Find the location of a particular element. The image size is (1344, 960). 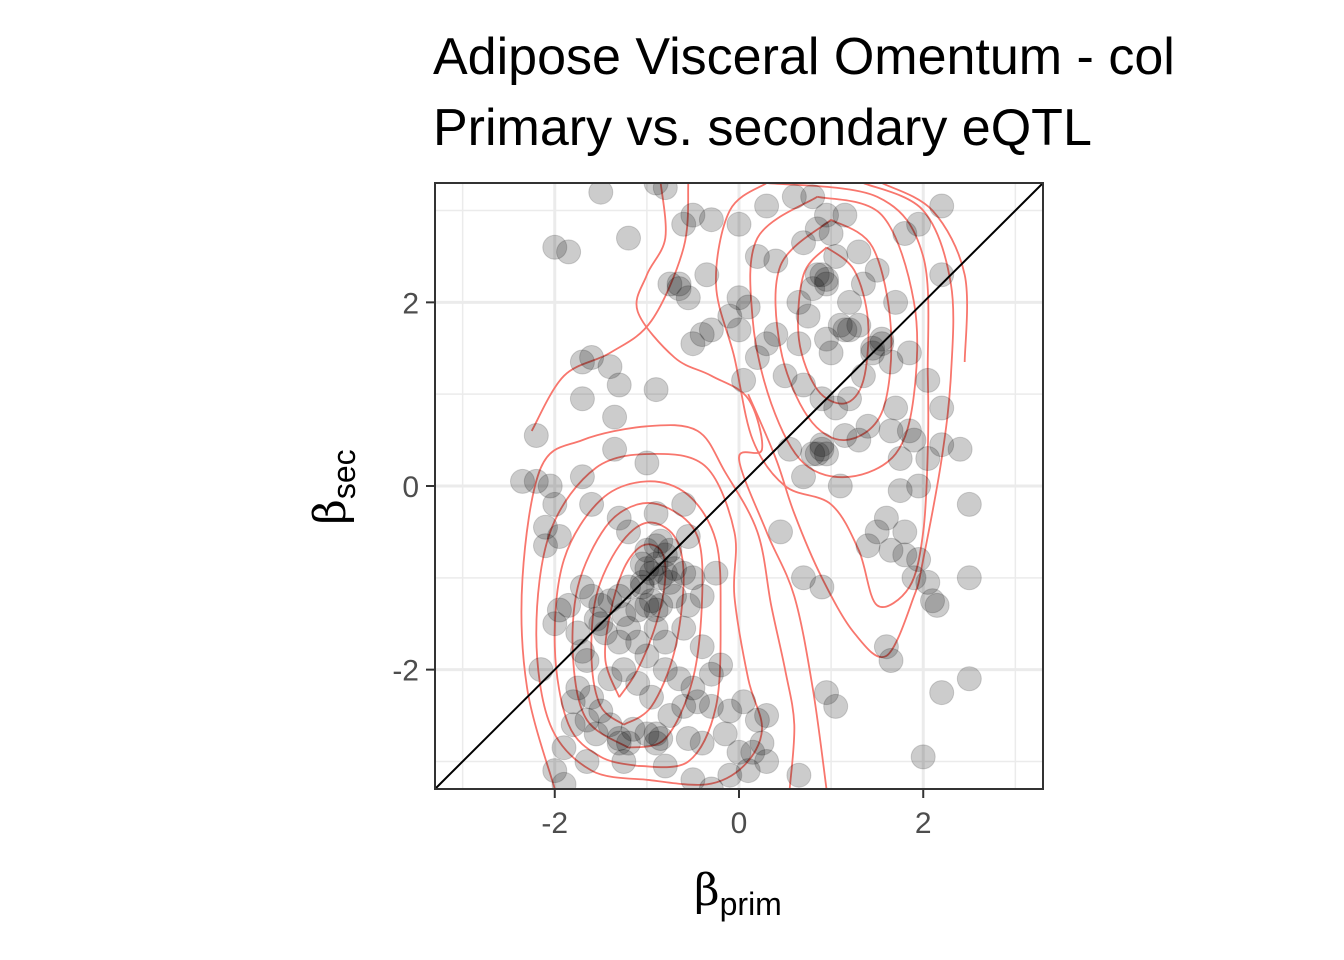

x-axis-label: βprim is located at coordinates (738, 893).